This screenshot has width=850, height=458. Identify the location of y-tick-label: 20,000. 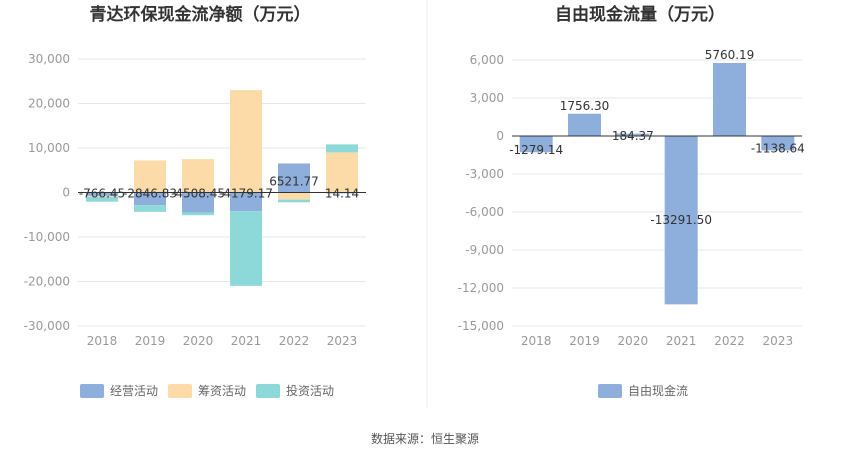
(49, 104).